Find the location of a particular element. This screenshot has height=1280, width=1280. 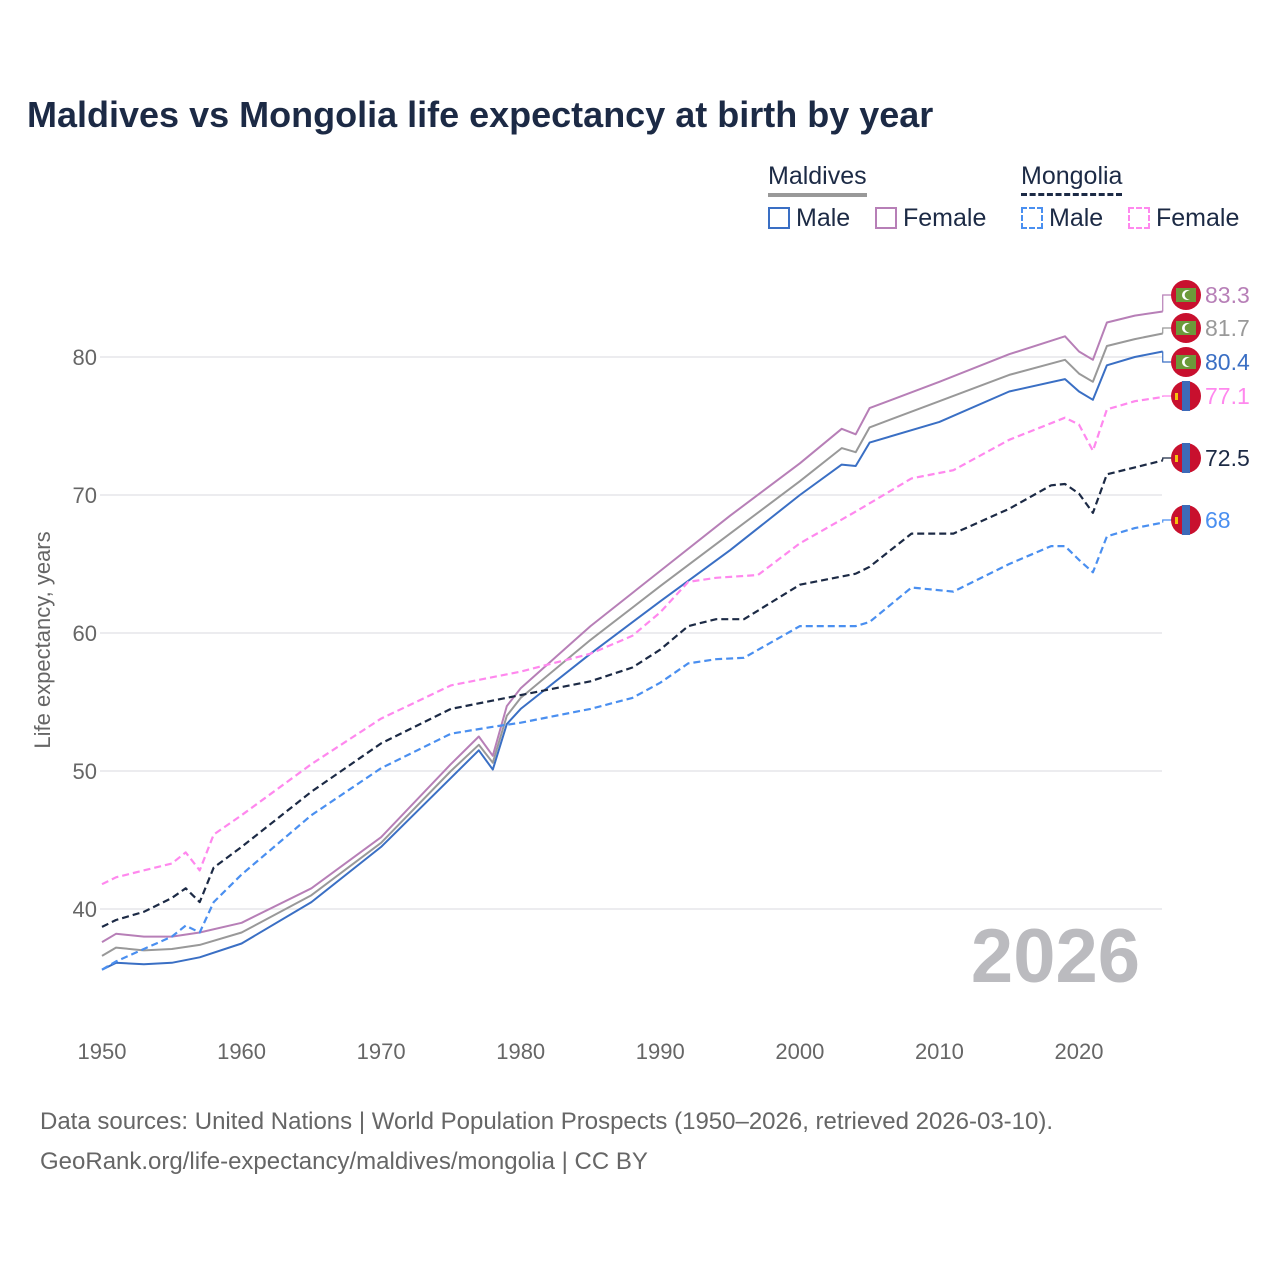

legend-group-maldives: Maldives is located at coordinates (817, 179).